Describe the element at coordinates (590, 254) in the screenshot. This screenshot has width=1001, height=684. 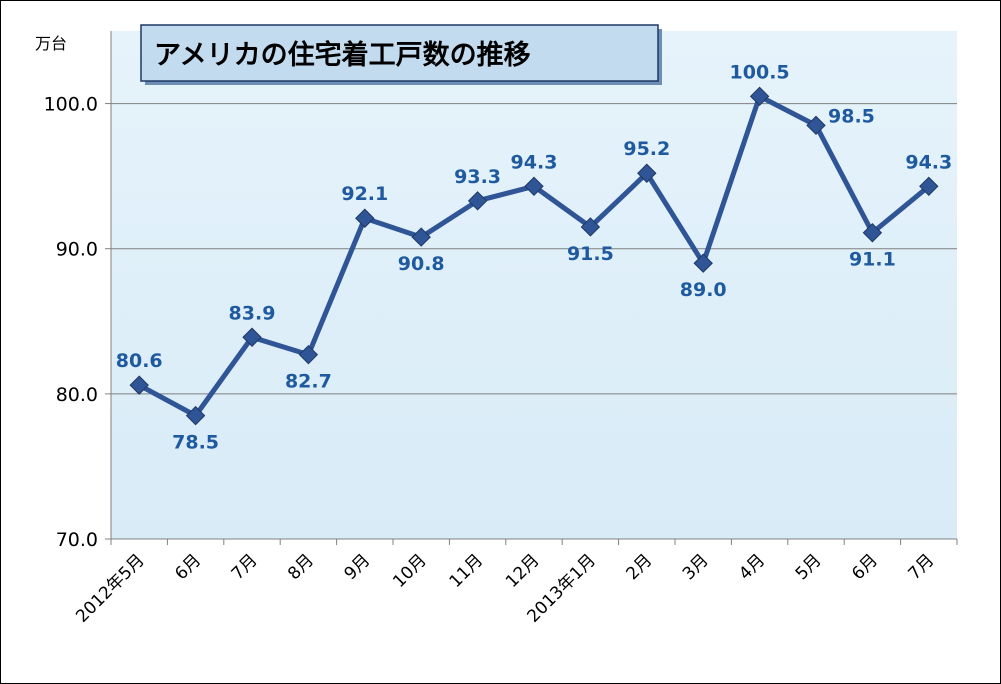
I see `data-label: 91.5` at that location.